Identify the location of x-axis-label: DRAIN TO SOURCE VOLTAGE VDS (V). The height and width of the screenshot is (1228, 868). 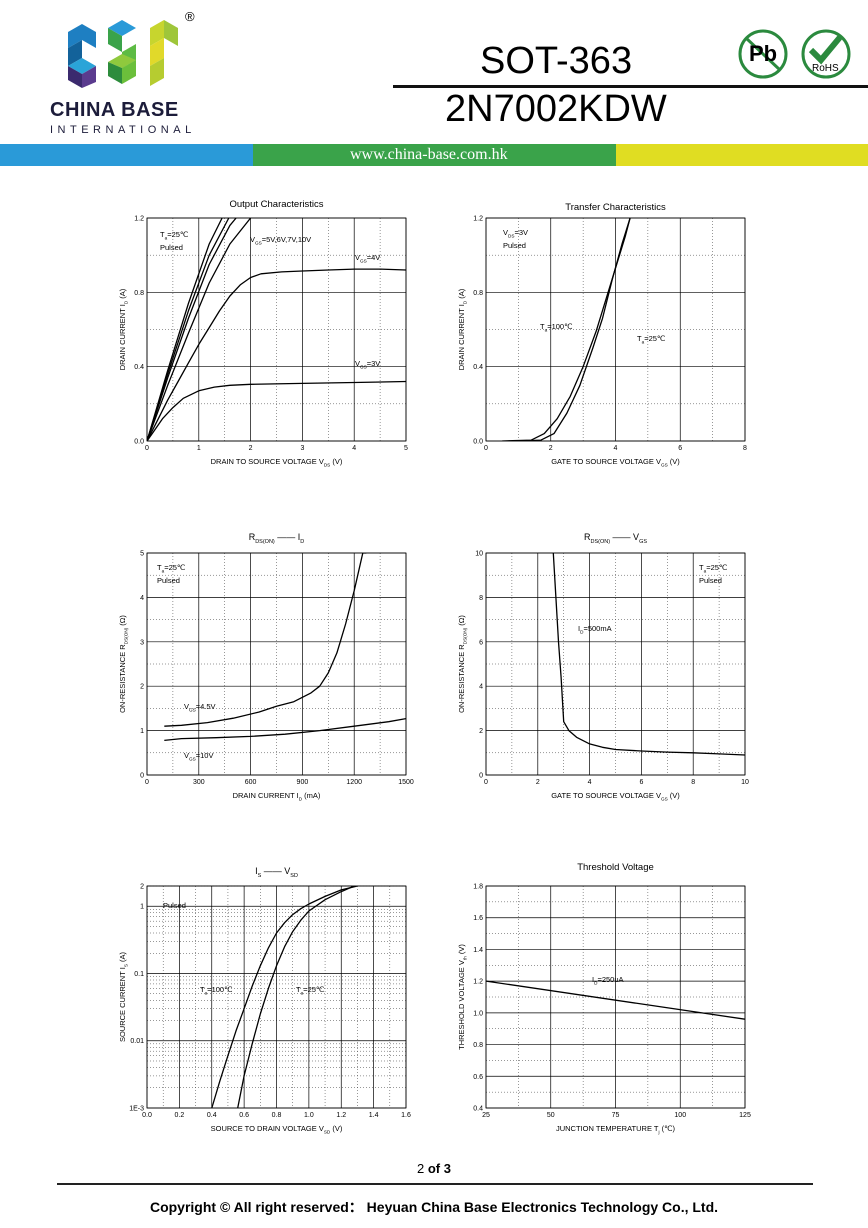
(277, 462).